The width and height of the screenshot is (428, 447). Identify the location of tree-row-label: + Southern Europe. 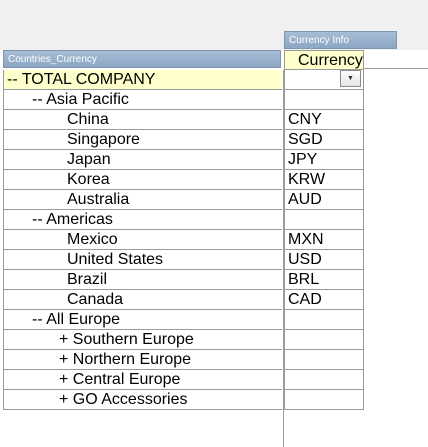
(126, 339).